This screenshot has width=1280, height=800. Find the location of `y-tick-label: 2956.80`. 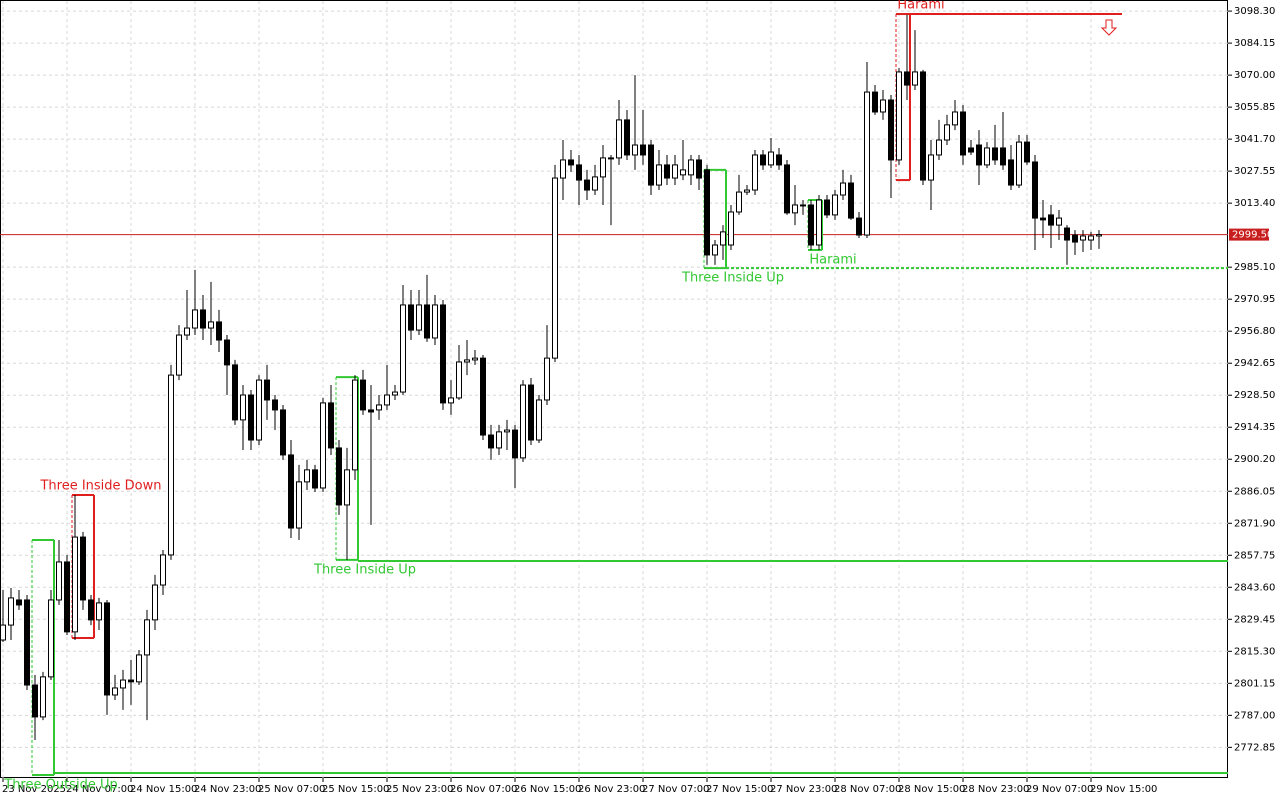

y-tick-label: 2956.80 is located at coordinates (1254, 331).